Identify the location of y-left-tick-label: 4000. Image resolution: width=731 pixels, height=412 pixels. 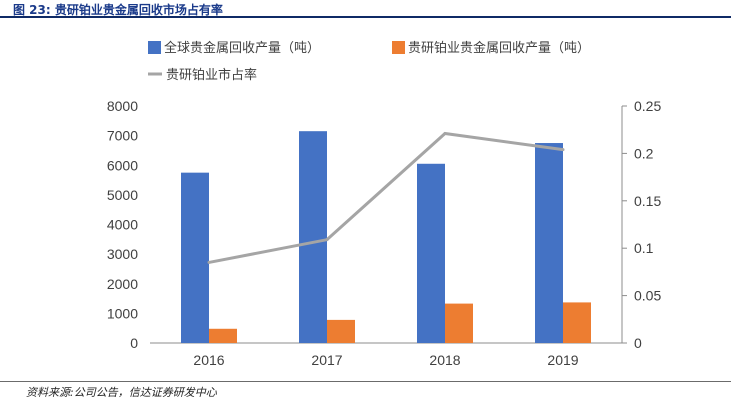
(122, 225).